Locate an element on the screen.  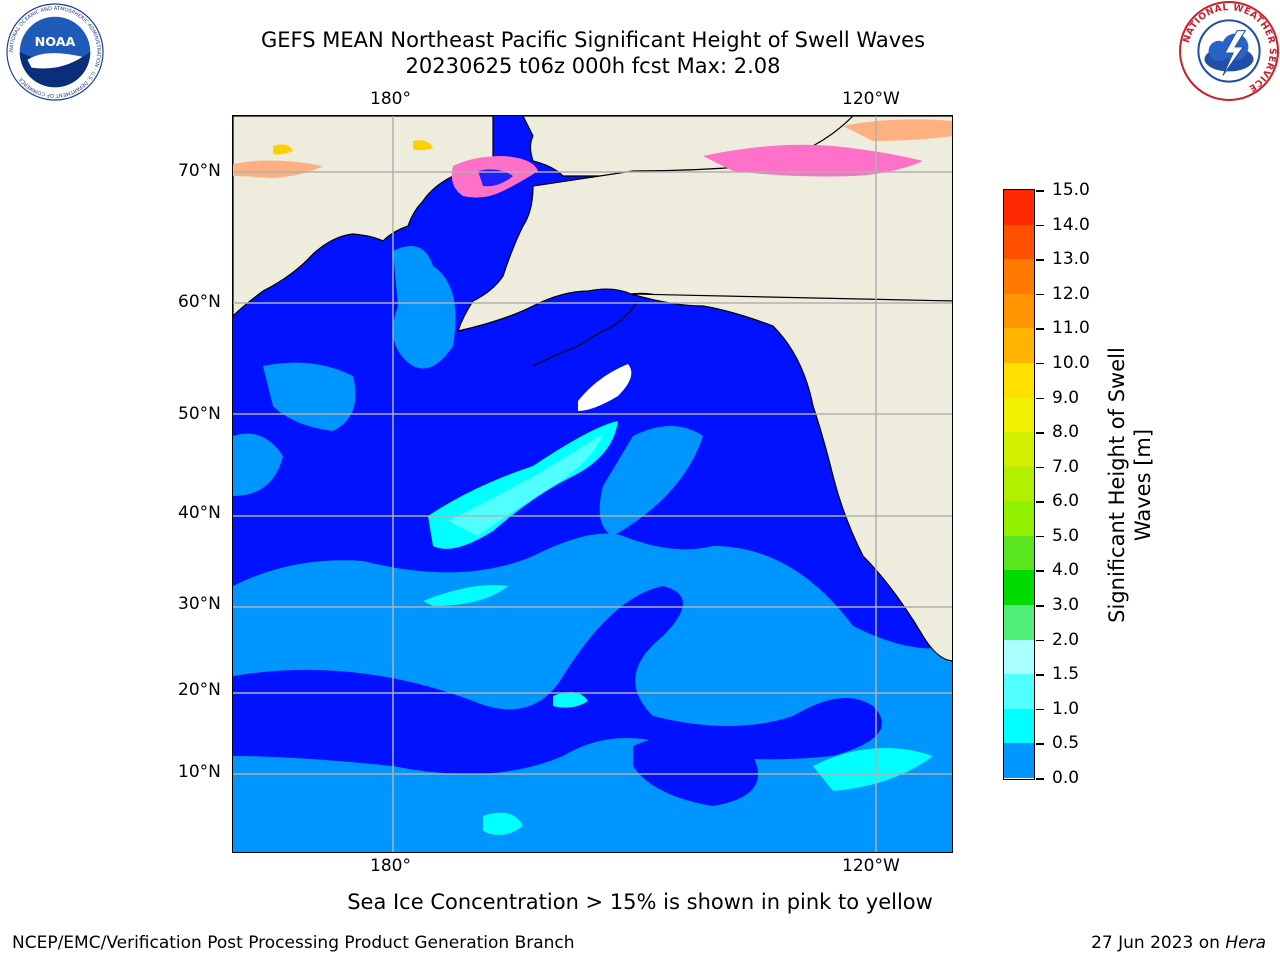
lon-label-bottom-180: 180° is located at coordinates (390, 866).